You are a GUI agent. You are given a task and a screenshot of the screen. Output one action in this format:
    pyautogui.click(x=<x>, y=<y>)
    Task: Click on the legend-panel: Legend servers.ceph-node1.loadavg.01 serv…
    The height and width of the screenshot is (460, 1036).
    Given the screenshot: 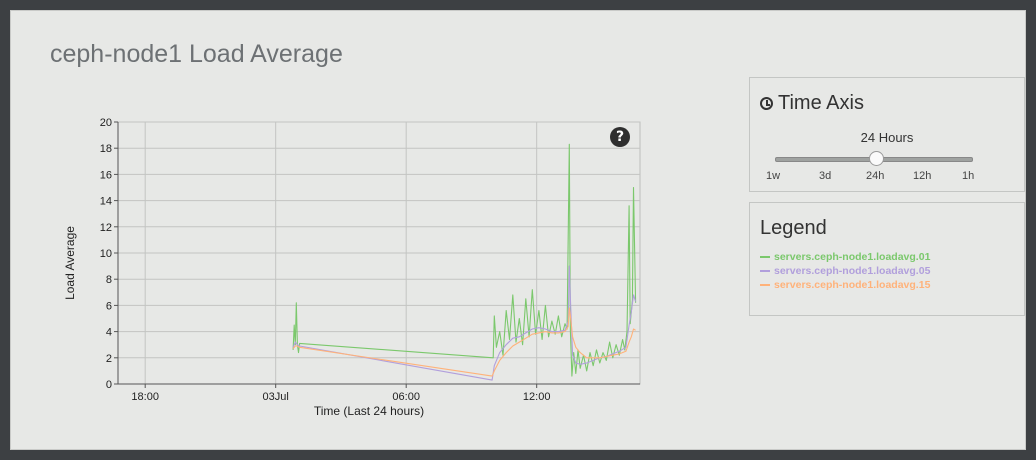 What is the action you would take?
    pyautogui.click(x=887, y=259)
    